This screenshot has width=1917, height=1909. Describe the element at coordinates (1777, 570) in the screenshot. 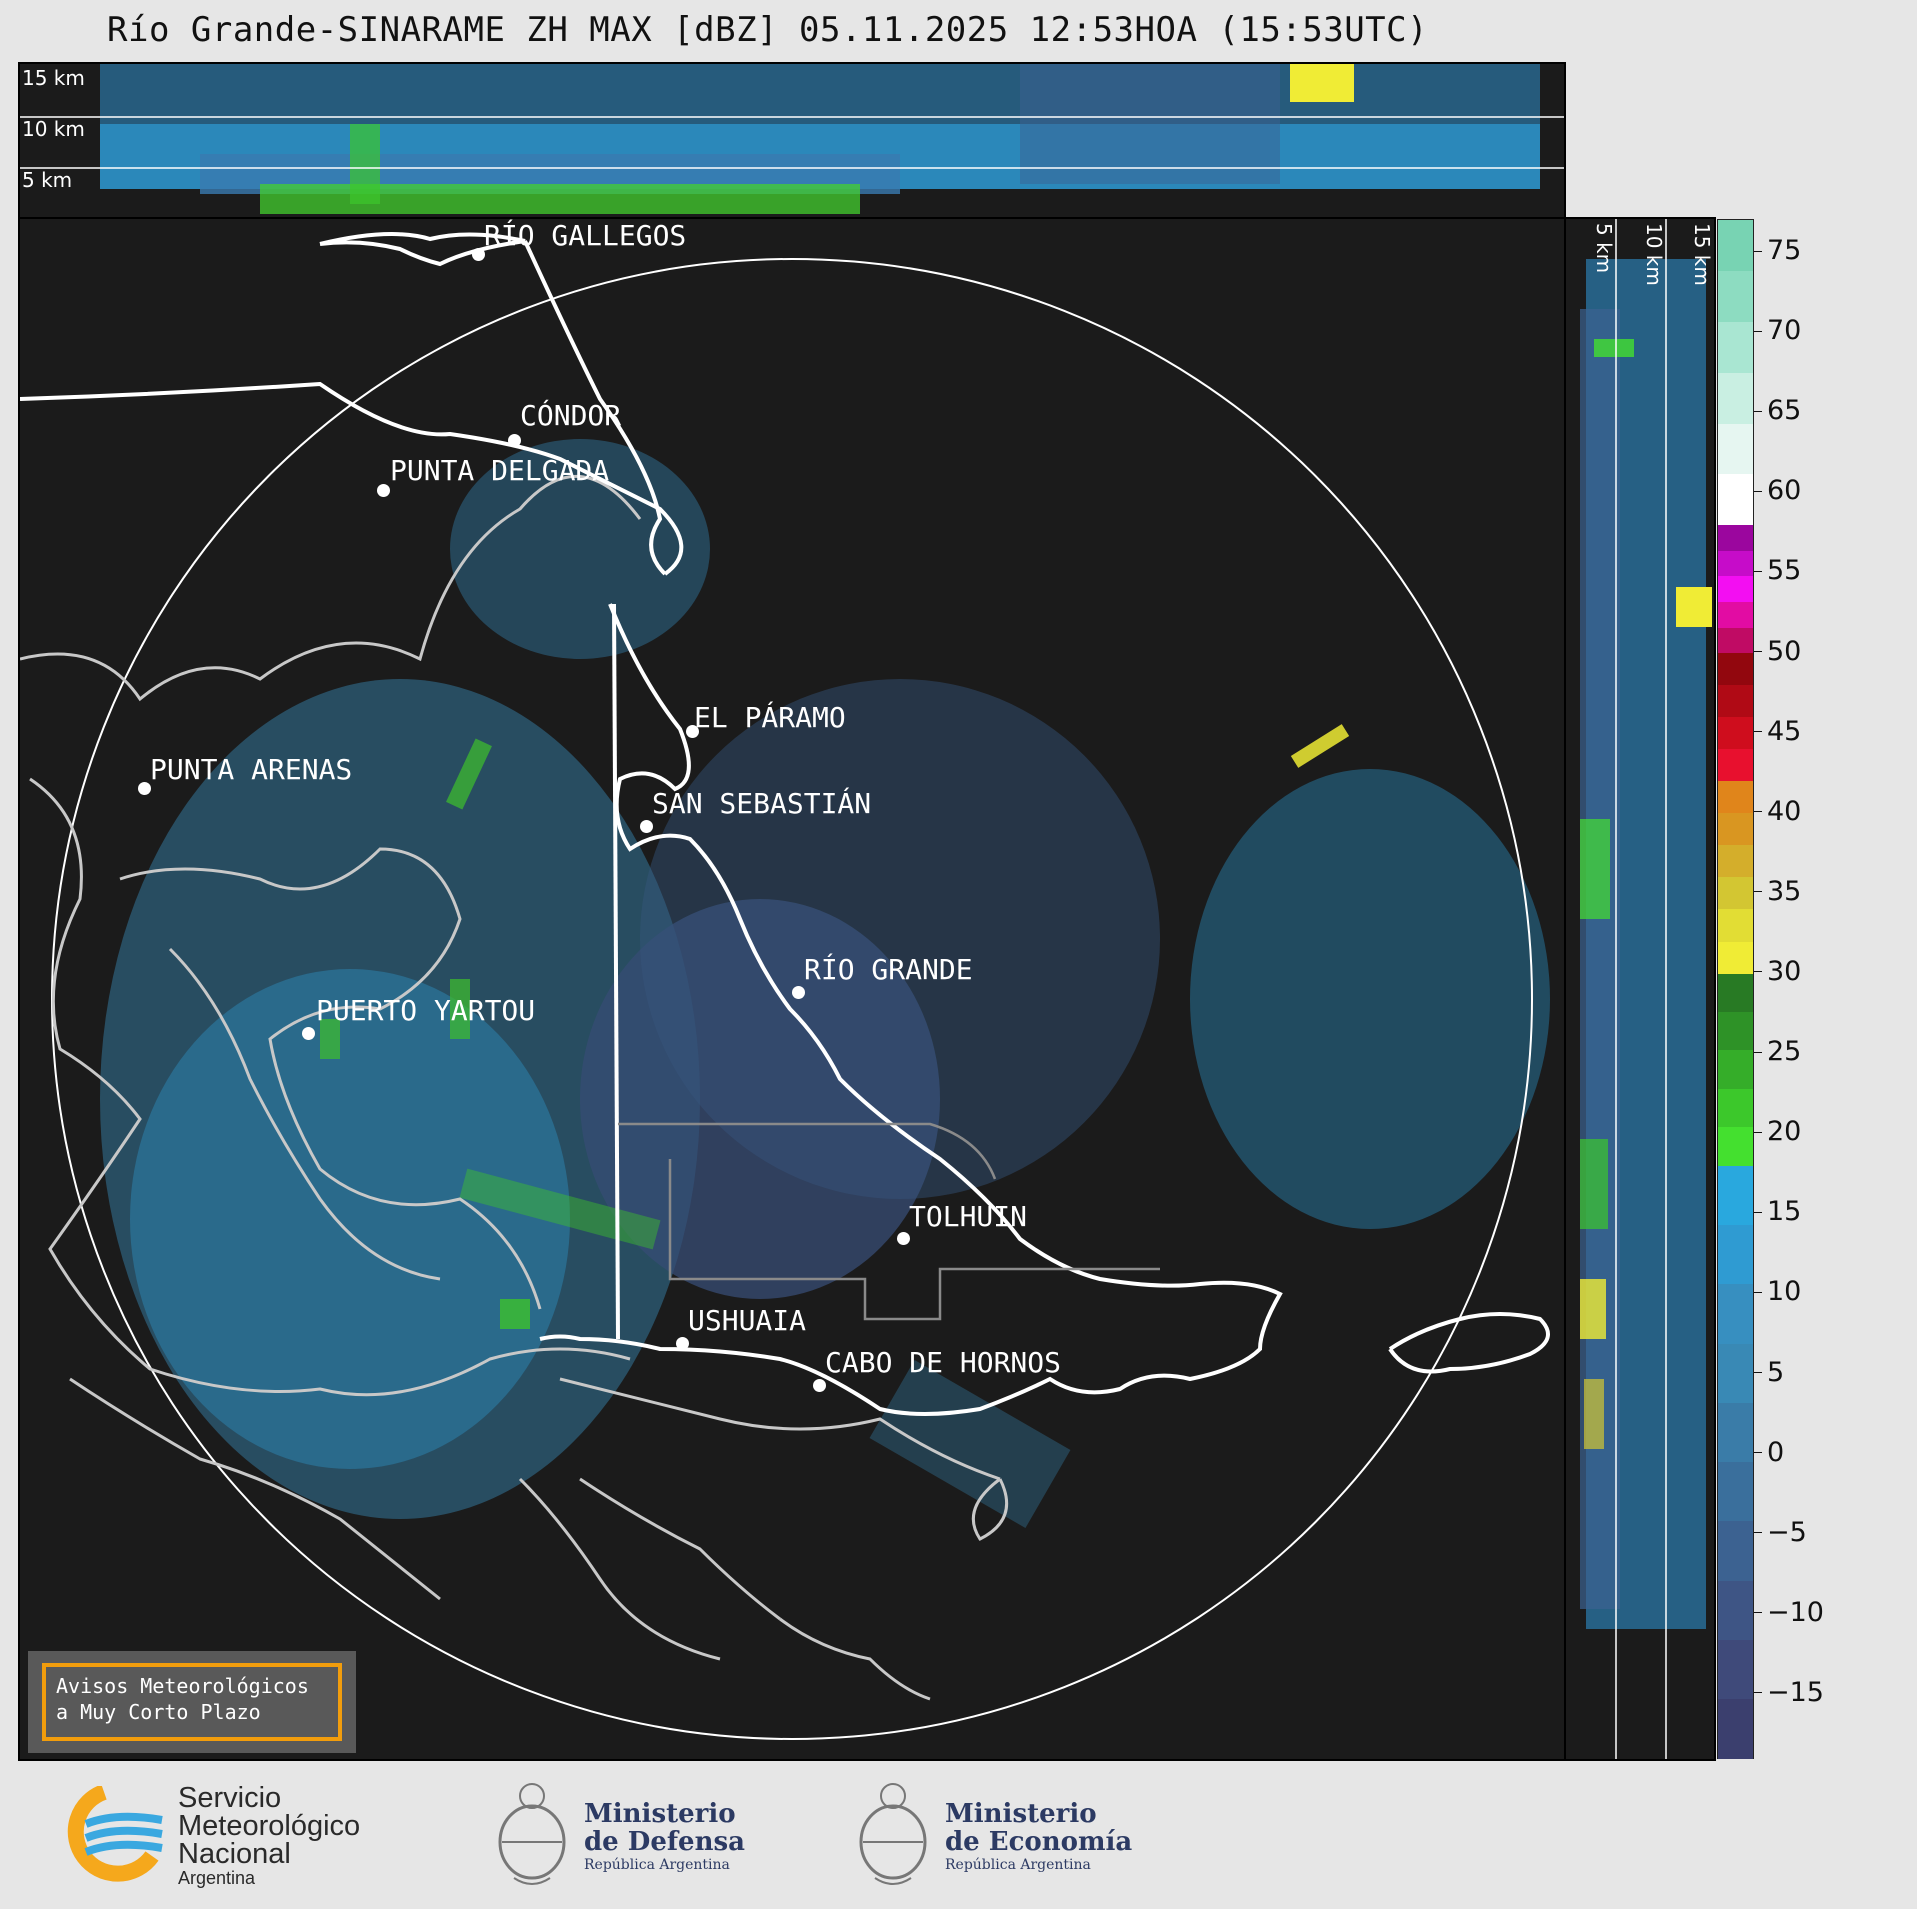

I see `colorbar-tick-label: 55` at that location.